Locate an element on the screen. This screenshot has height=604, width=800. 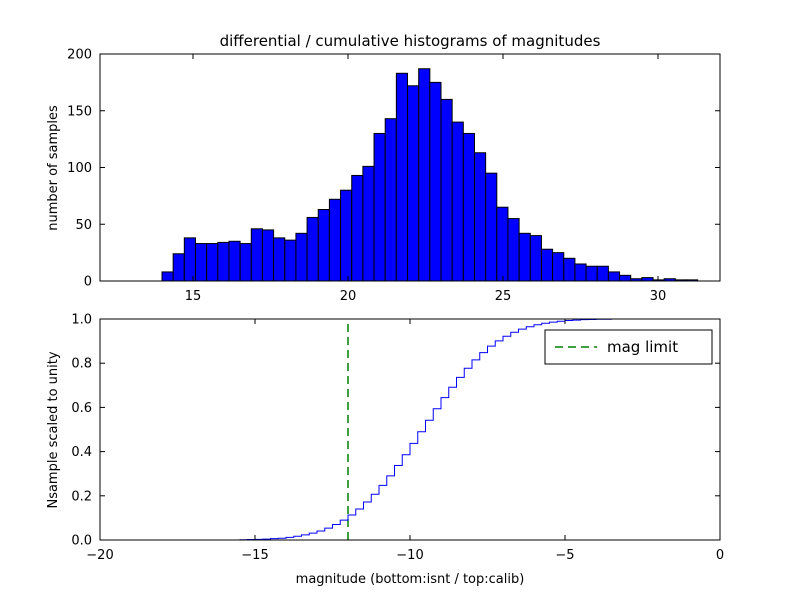
bottom-y-axis-label: Nsample scaled to unity is located at coordinates (53, 429).